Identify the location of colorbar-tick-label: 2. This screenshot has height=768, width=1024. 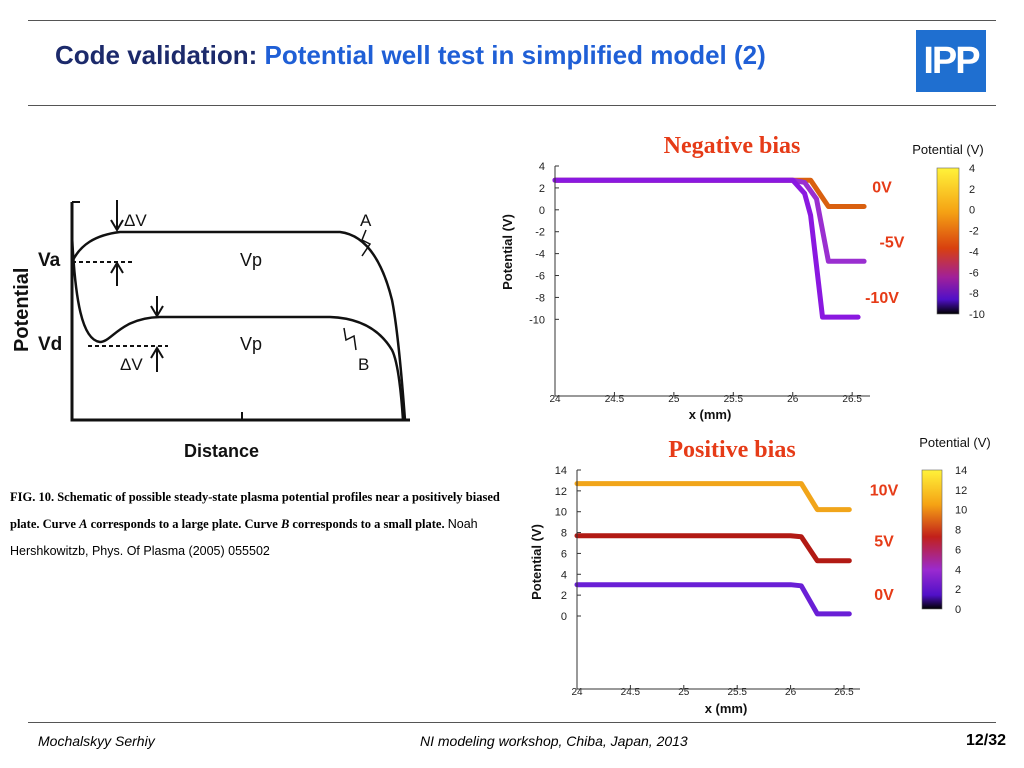
(972, 190).